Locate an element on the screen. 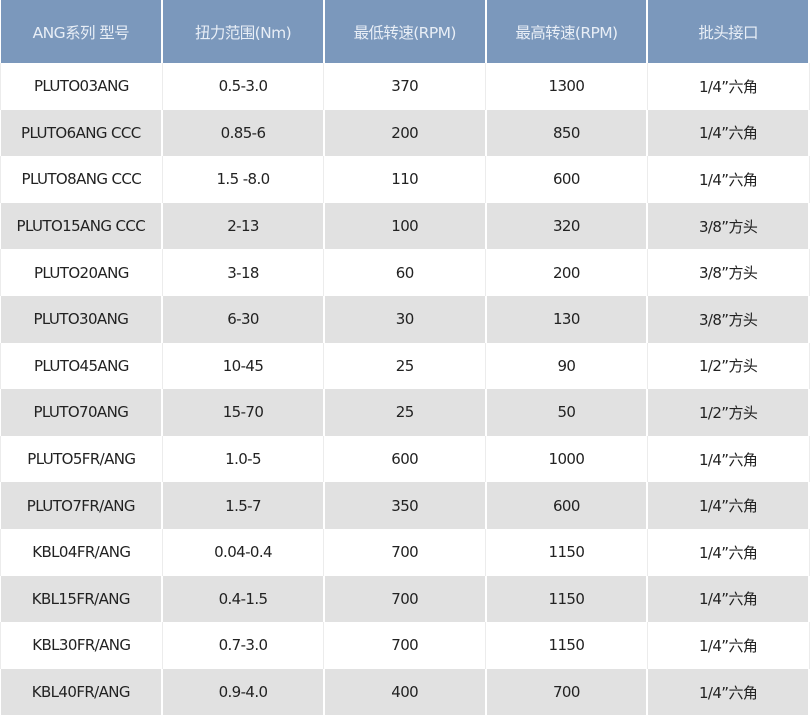  cell-torque-range: 0.04-0.4 is located at coordinates (243, 552).